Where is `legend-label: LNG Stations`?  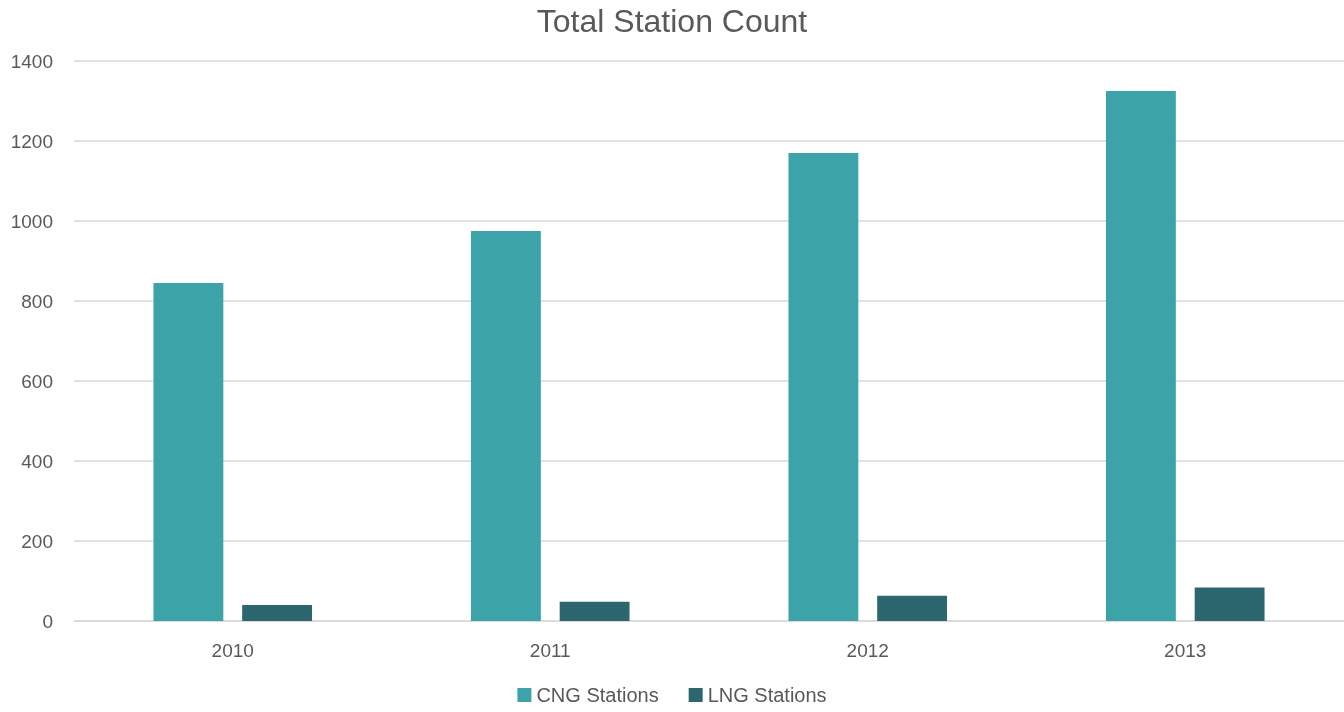 legend-label: LNG Stations is located at coordinates (767, 695).